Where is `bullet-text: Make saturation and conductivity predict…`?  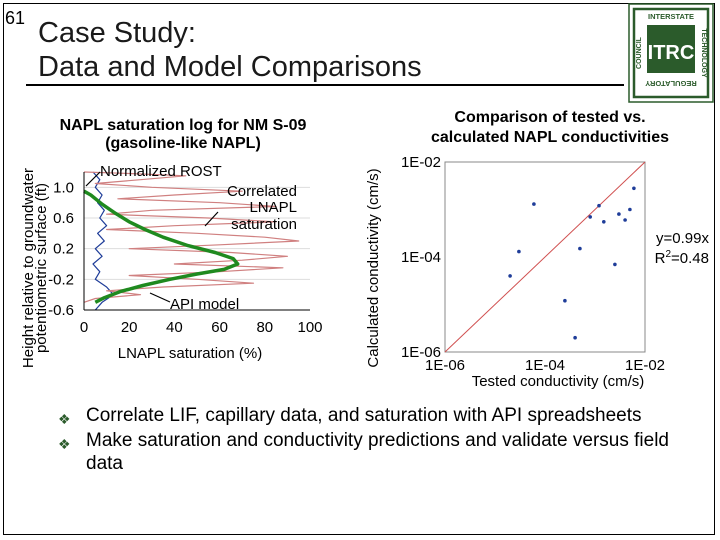
bullet-text: Make saturation and conductivity predict… is located at coordinates (377, 452).